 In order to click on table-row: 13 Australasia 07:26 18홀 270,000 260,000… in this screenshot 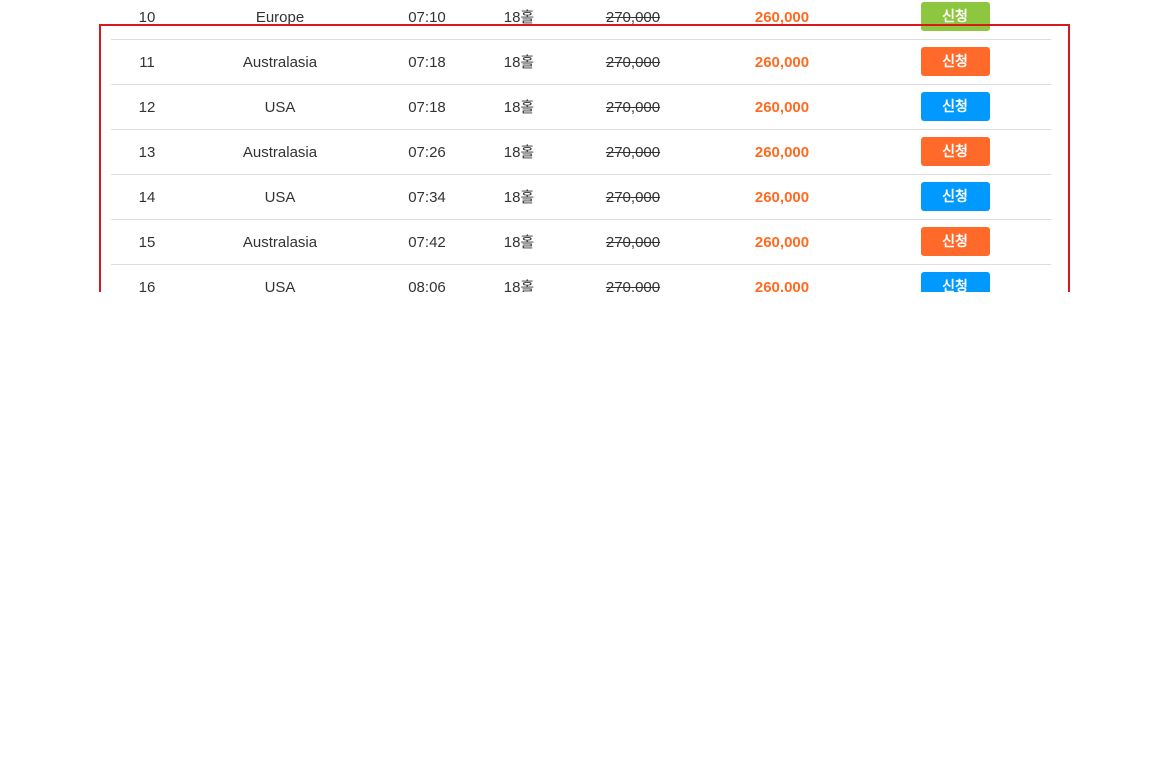, I will do `click(581, 152)`.